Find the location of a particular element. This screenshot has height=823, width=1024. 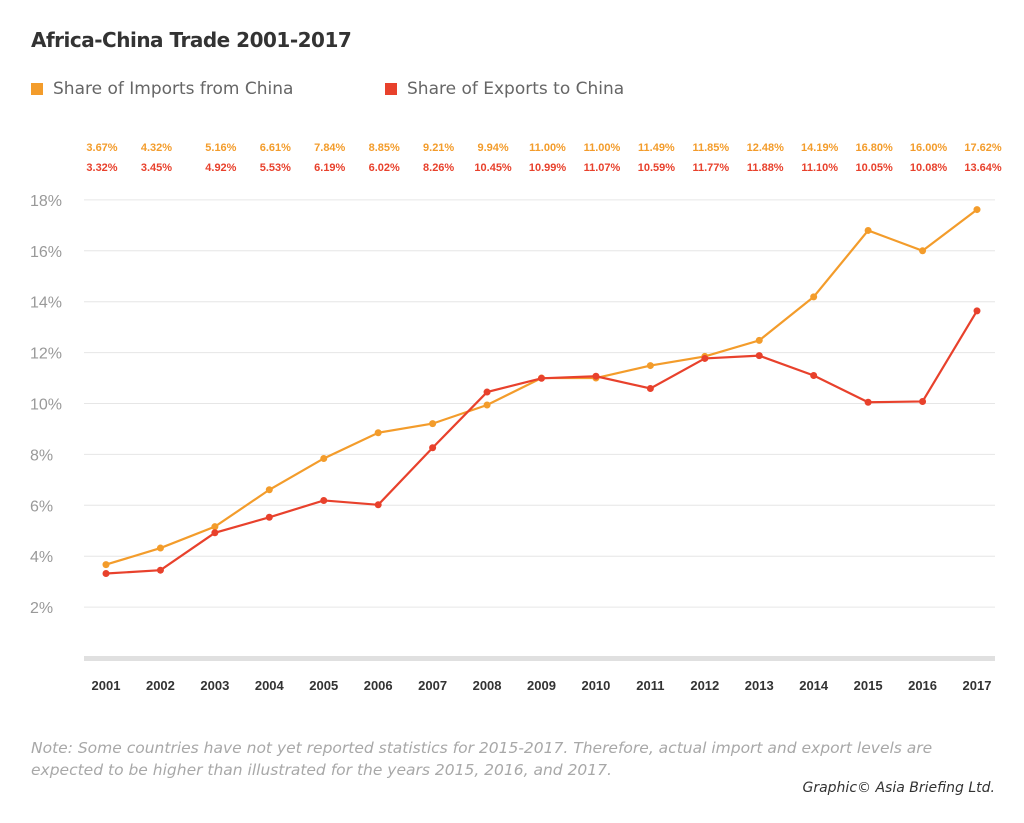

data-label: 5.53% is located at coordinates (275, 168).